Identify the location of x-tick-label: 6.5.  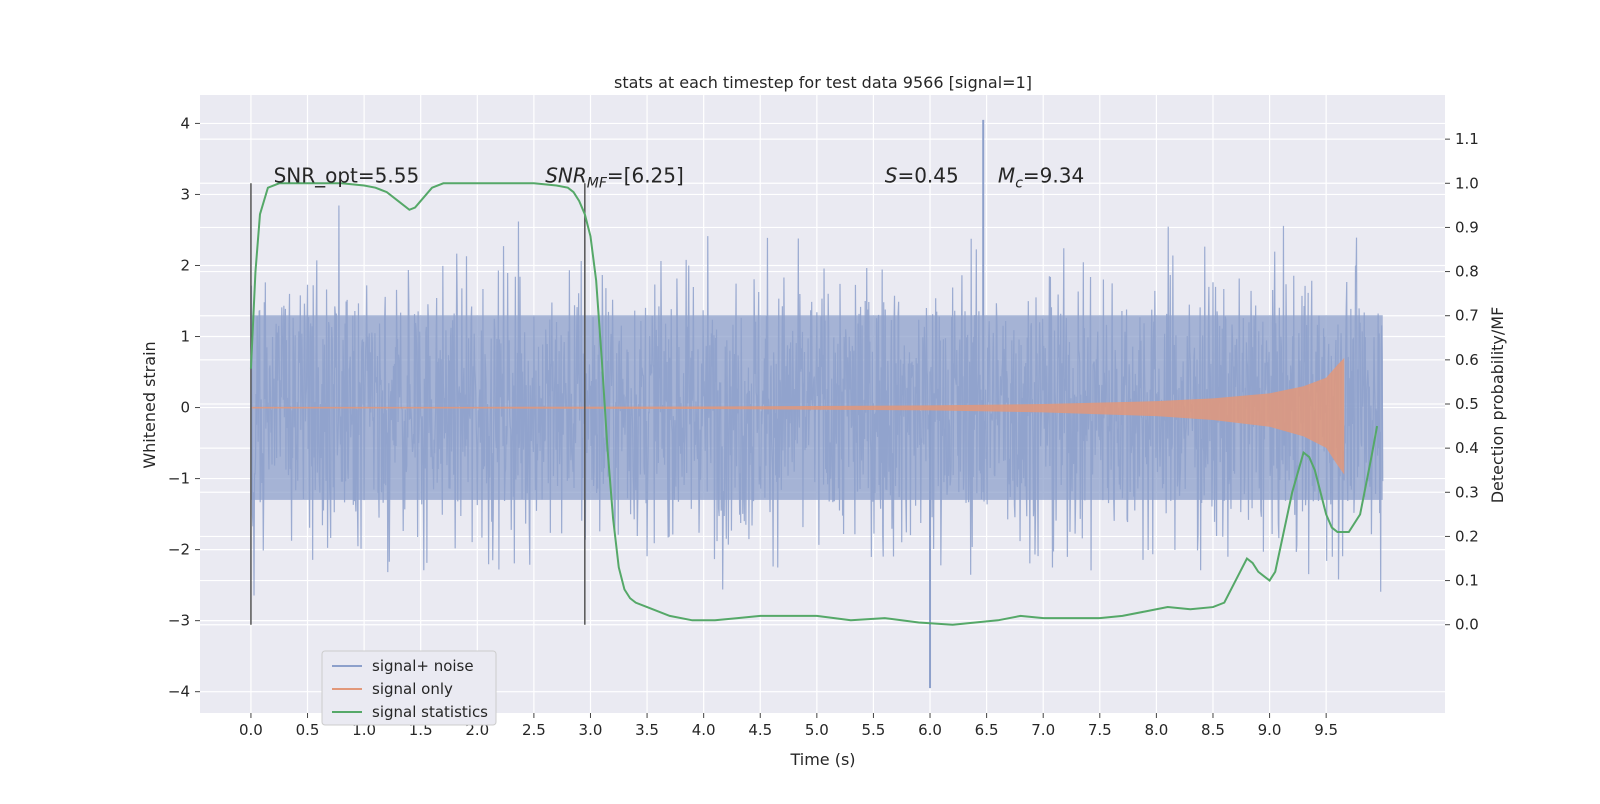
(987, 730).